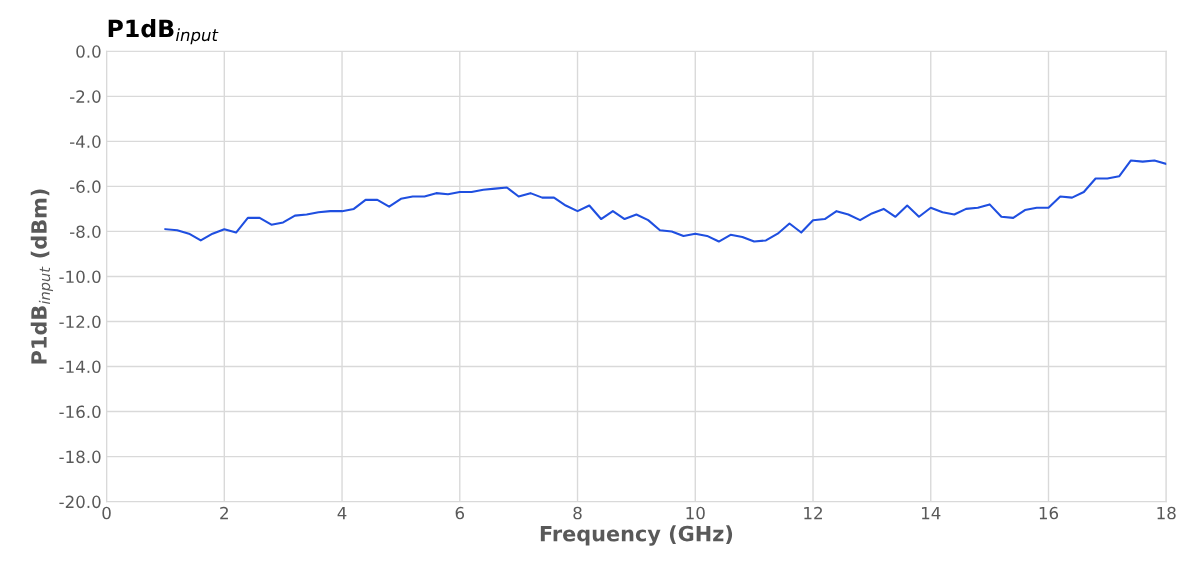 This screenshot has height=570, width=1184. I want to click on x-tick-label: 12, so click(813, 513).